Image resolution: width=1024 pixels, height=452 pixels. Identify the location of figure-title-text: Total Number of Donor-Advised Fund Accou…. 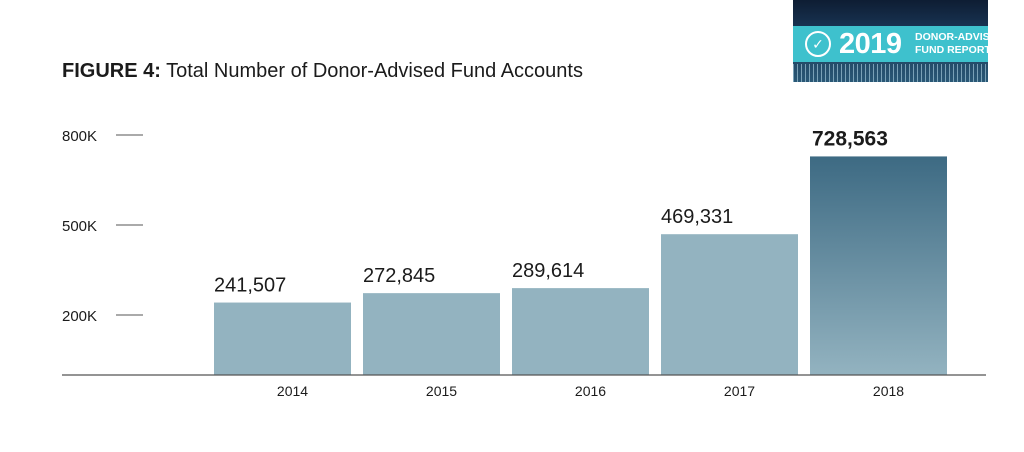
(374, 71).